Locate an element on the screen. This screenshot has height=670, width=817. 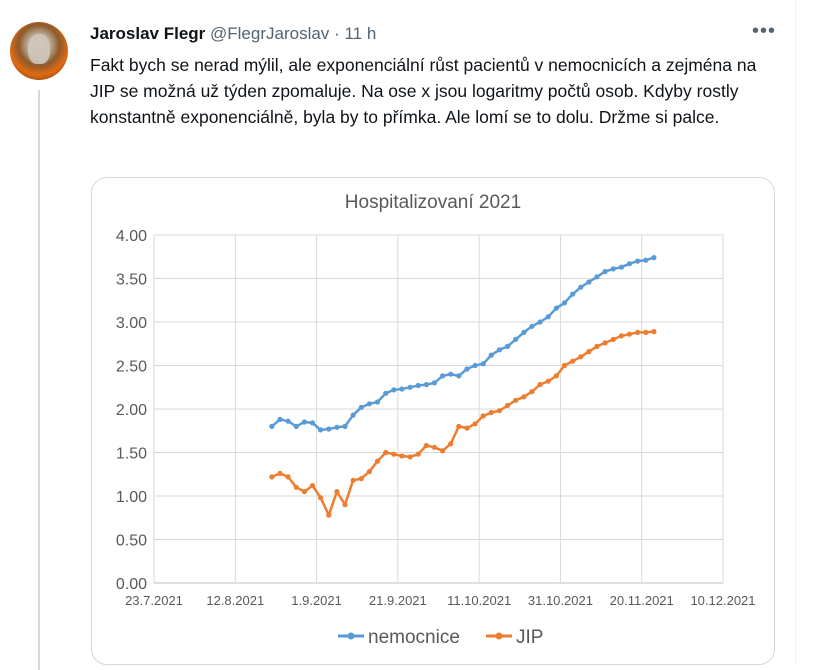
avatar-face is located at coordinates (39, 49).